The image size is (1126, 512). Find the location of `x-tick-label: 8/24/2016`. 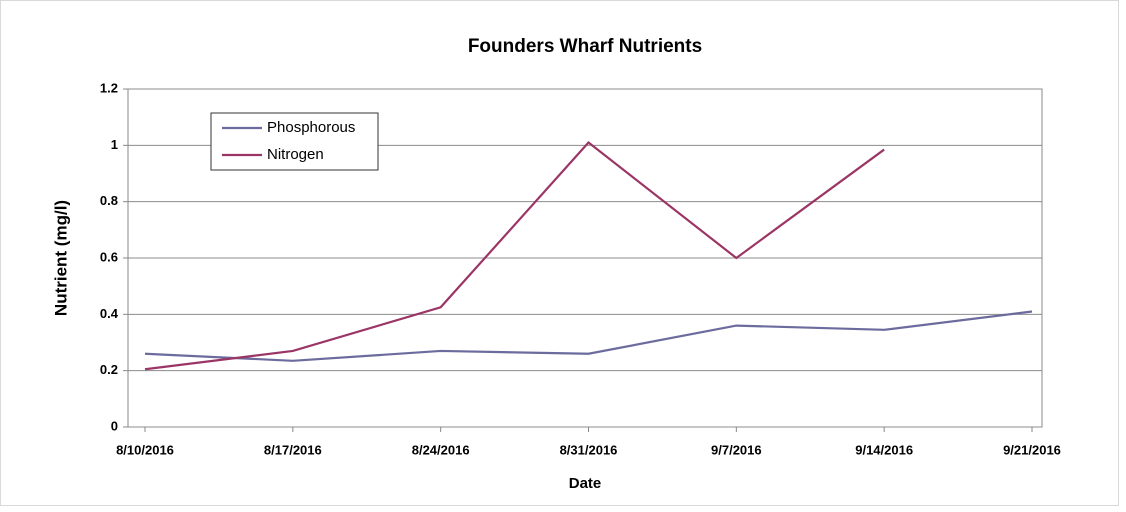

x-tick-label: 8/24/2016 is located at coordinates (441, 449).